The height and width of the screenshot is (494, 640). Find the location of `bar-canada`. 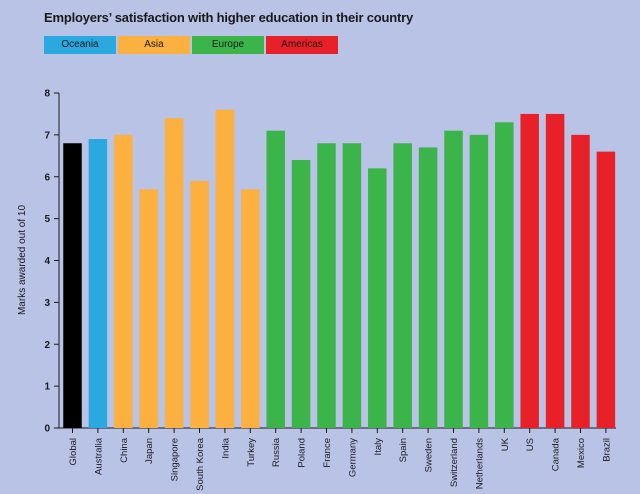

bar-canada is located at coordinates (555, 270).